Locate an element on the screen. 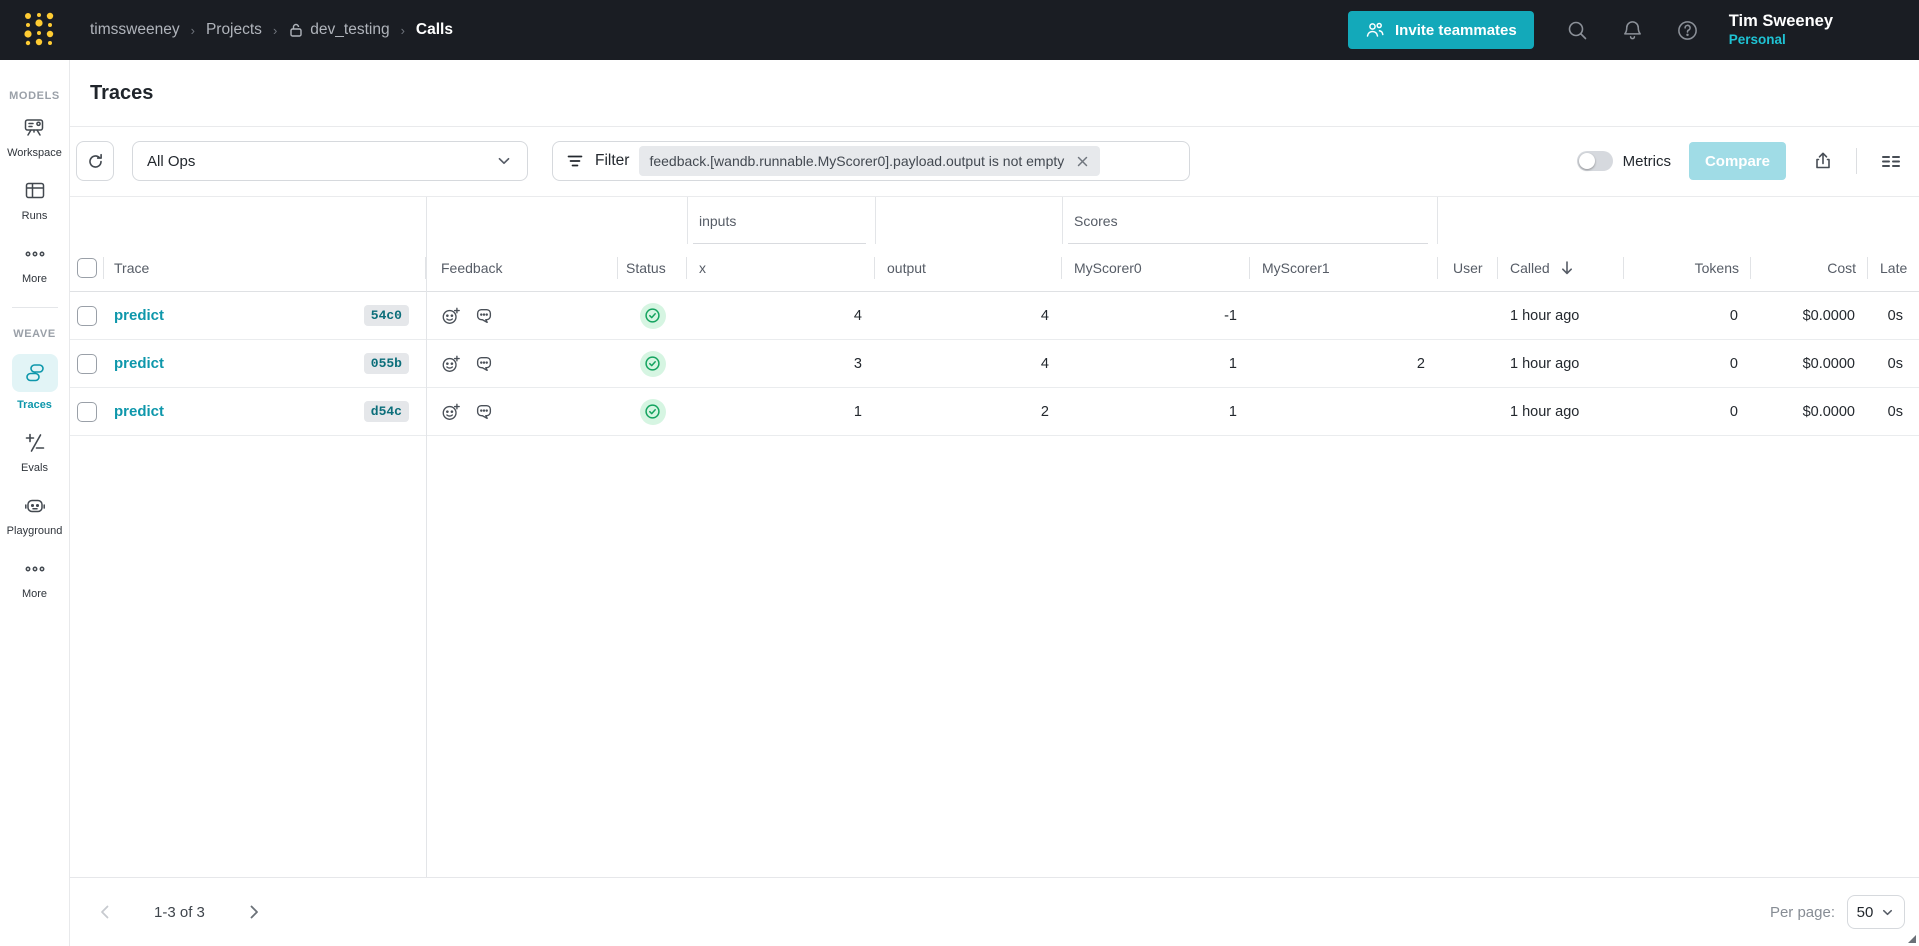  user-menu: Tim Sweeney Personal is located at coordinates (1781, 30).